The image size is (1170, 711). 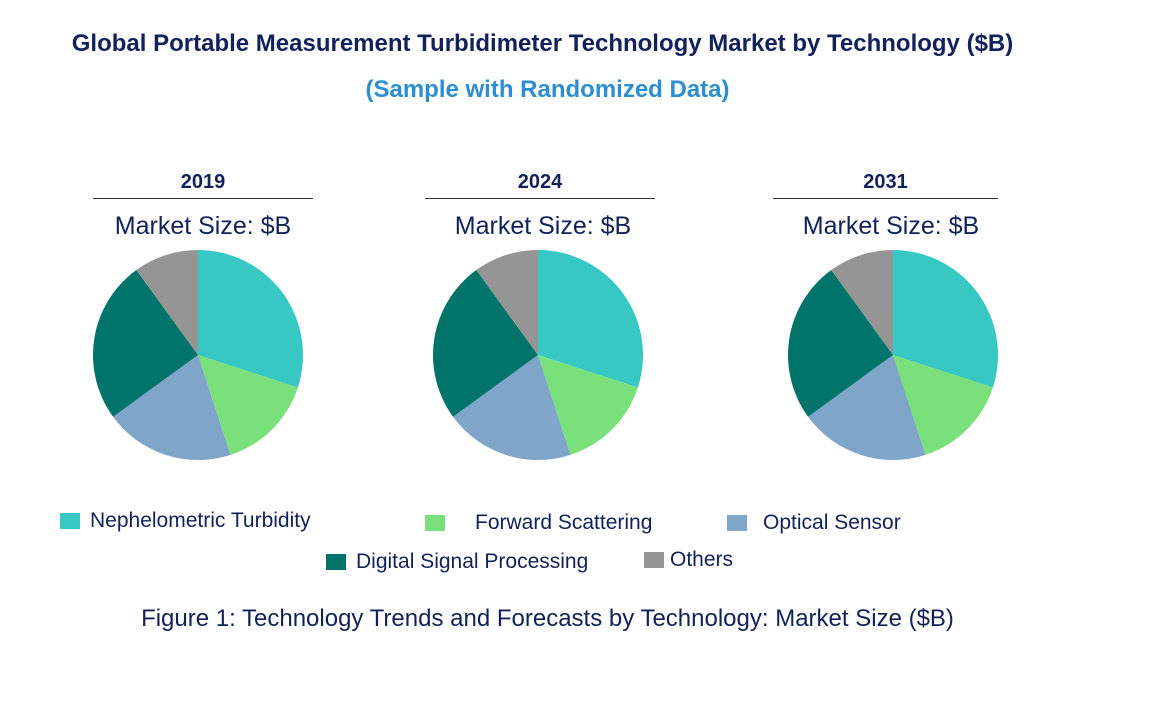 I want to click on year-label-2019: 2019, so click(x=203, y=182).